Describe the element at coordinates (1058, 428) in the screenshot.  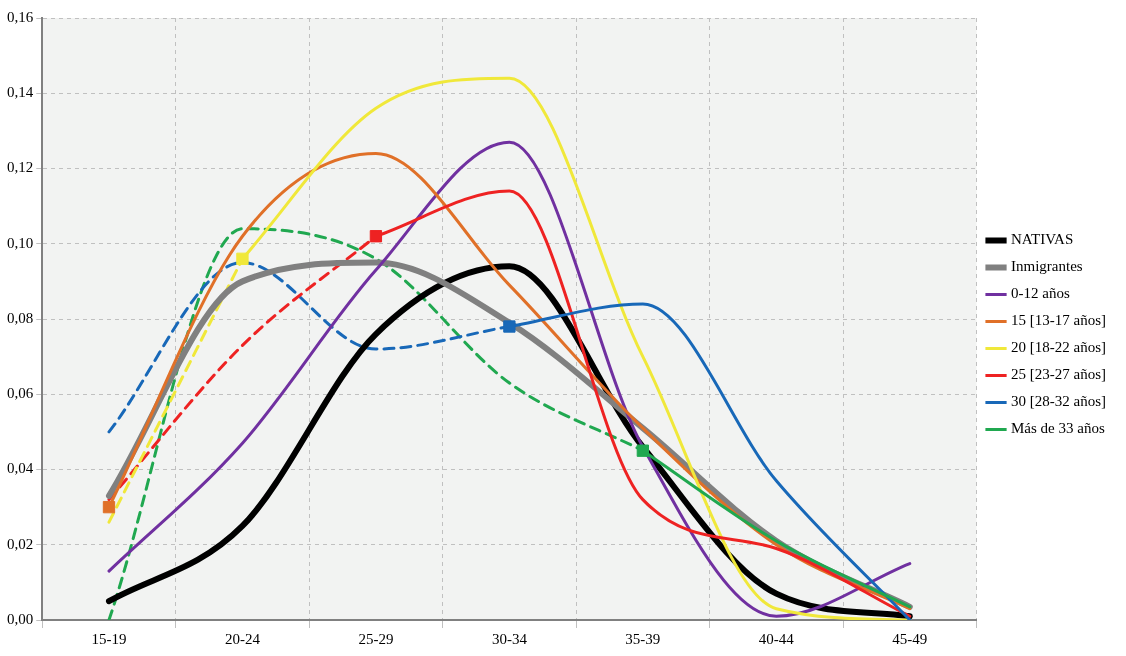
I see `legend-label: Más de 33 años` at that location.